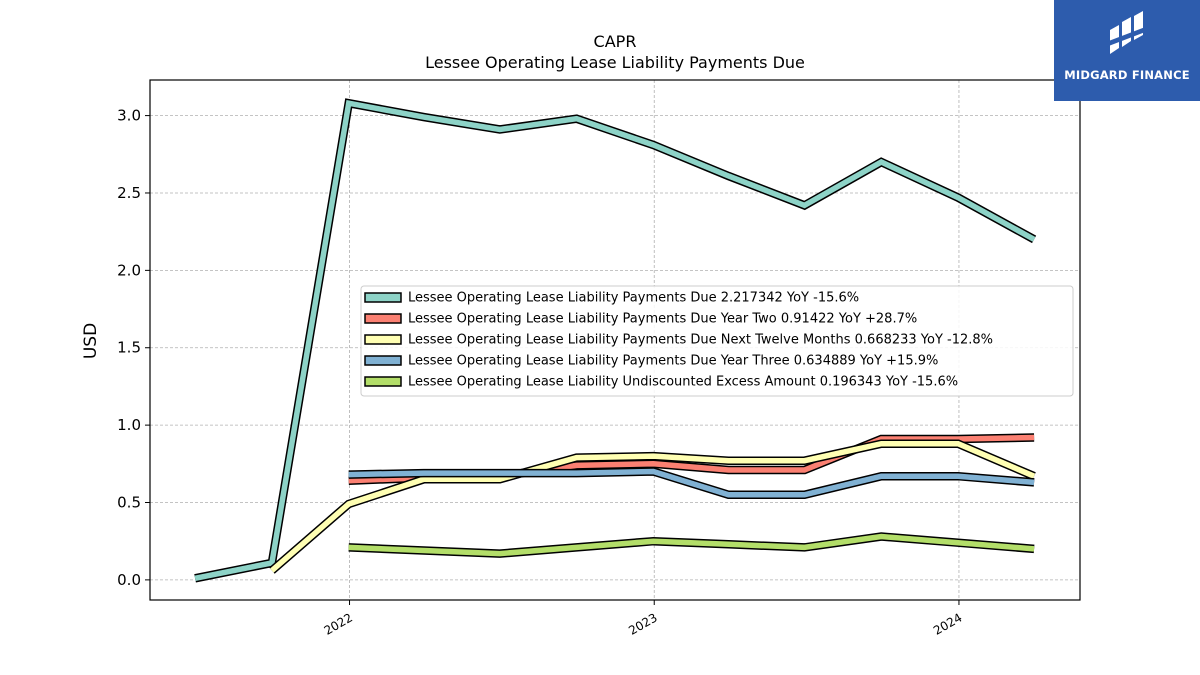  Describe the element at coordinates (1127, 75) in the screenshot. I see `brand-name: MIDGARD FINANCE` at that location.